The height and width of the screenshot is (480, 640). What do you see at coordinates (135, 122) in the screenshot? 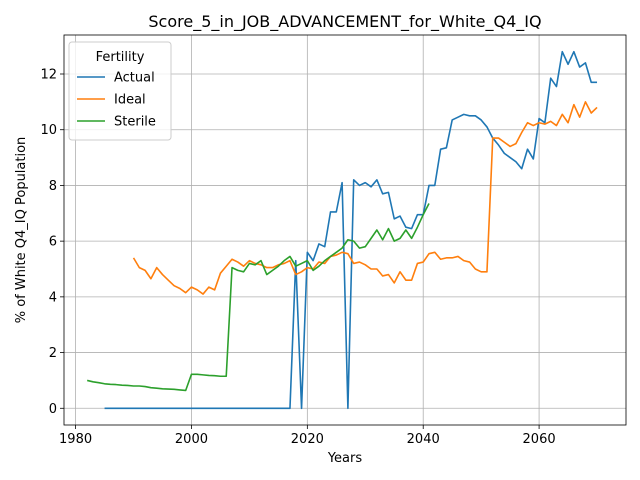
I see `legend-label-sterile: Sterile` at bounding box center [135, 122].